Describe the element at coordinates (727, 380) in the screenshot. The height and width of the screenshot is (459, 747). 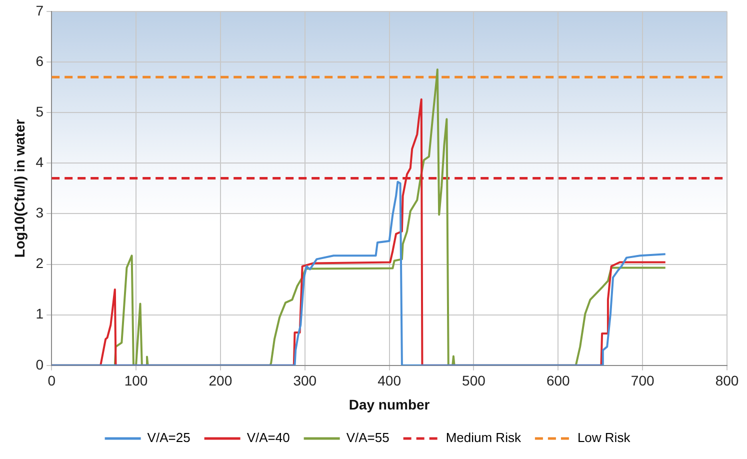
I see `x-tick-label: 800` at that location.